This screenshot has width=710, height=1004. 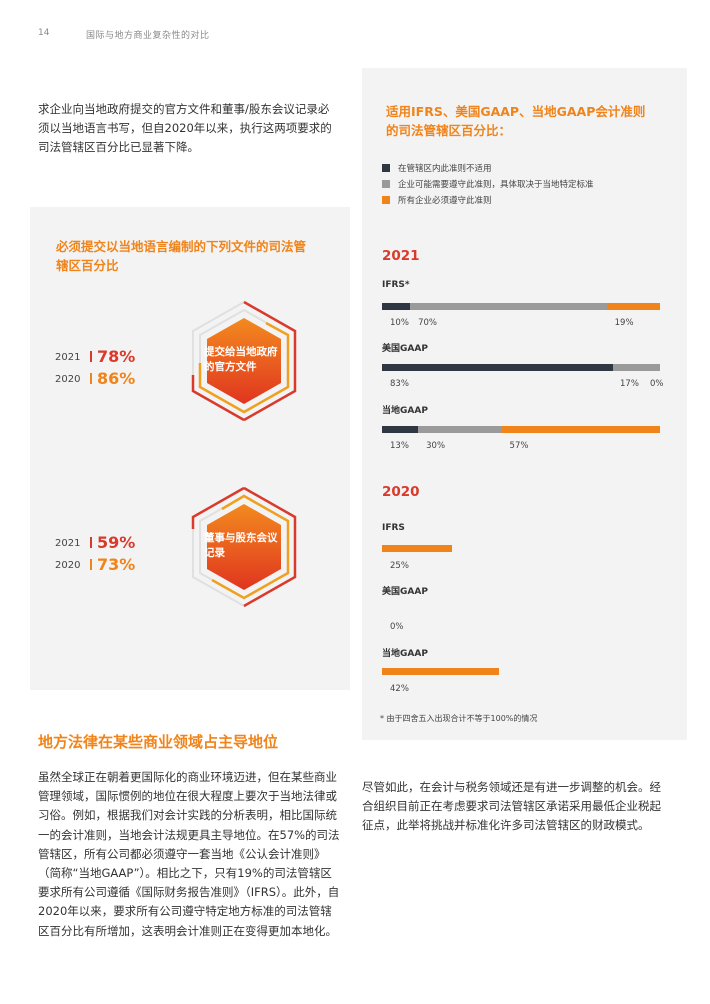 I want to click on accounting-panel-title: 适用IFRS、美国GAAP、当地GAAP会计准则的司法管辖区百分比：, so click(x=516, y=121).